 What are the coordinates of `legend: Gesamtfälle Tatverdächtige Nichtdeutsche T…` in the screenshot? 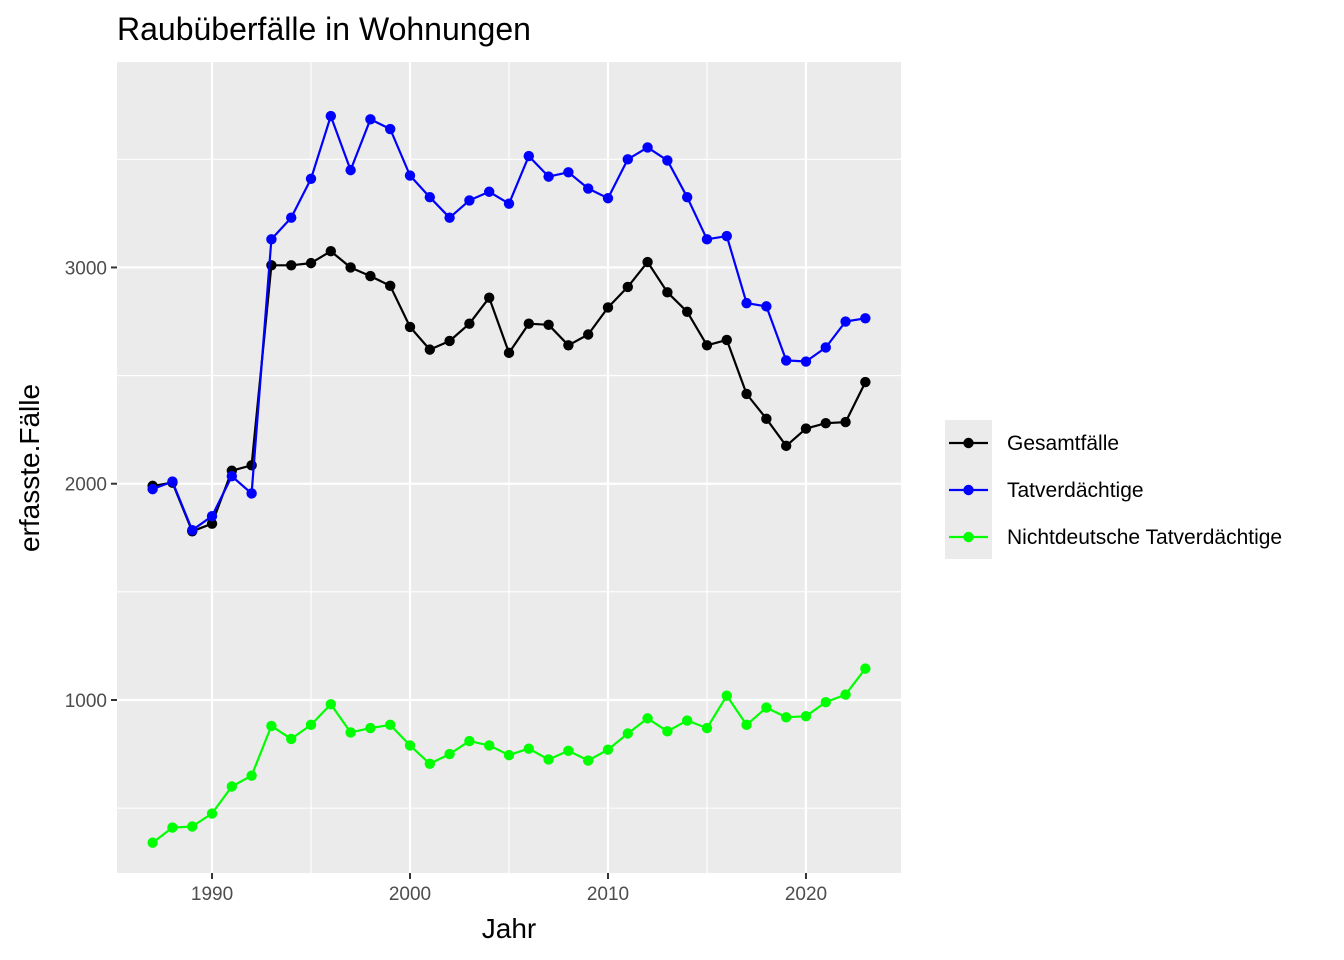 It's located at (1115, 490).